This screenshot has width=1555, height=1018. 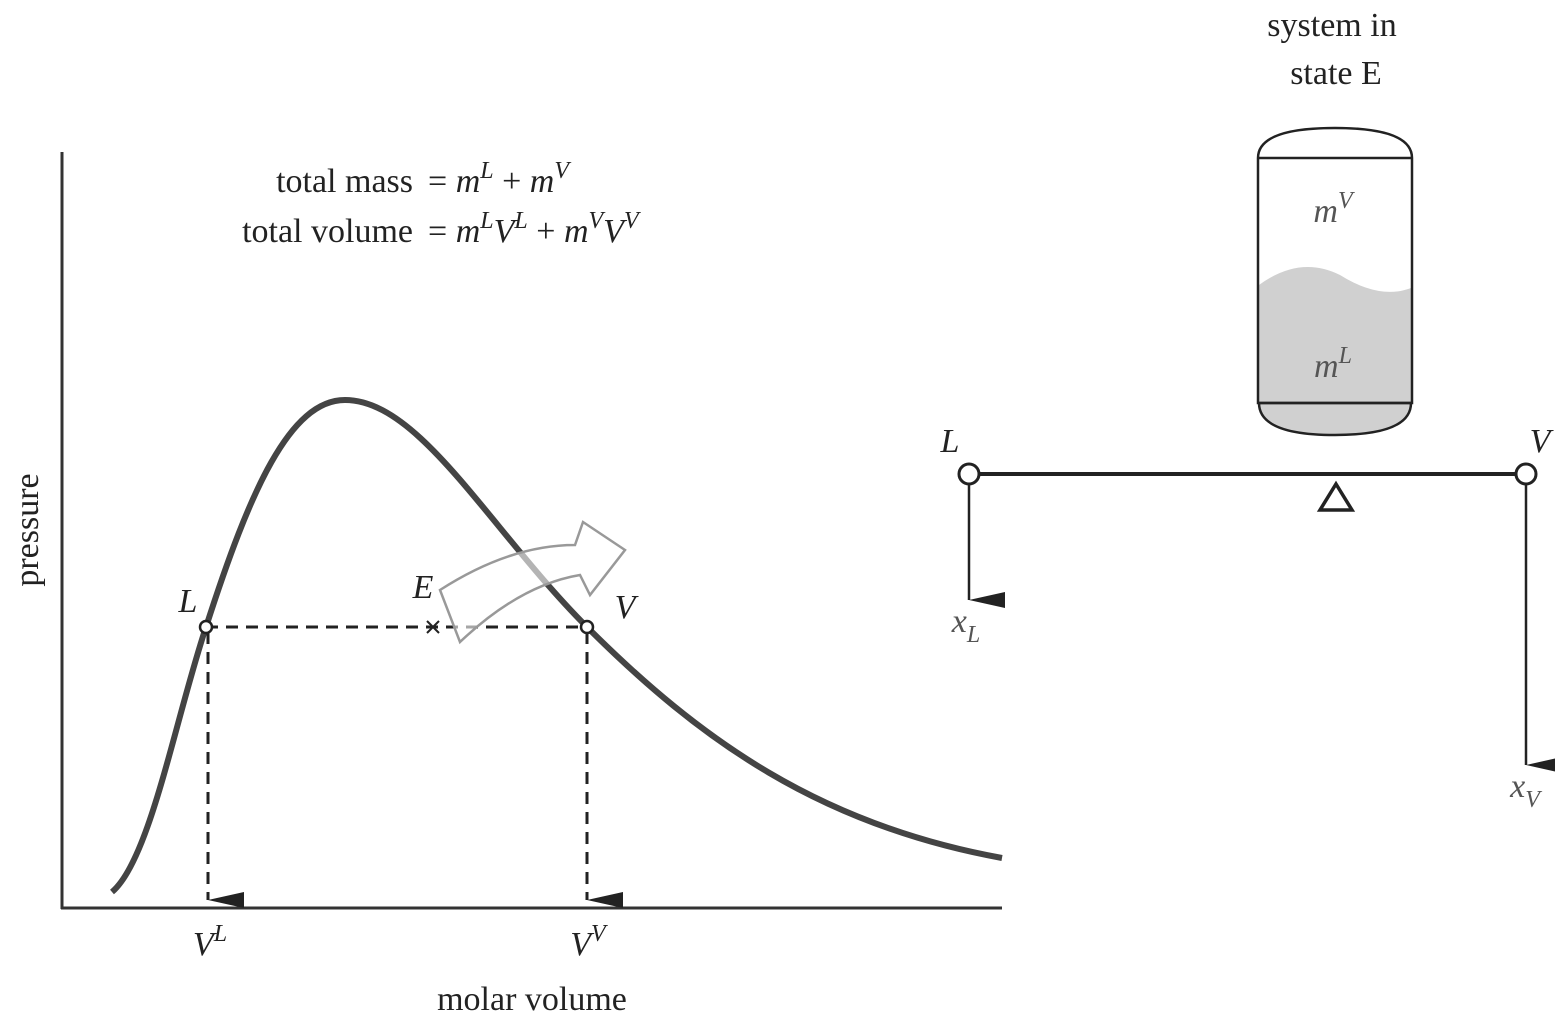 What do you see at coordinates (1336, 73) in the screenshot?
I see `header-line: state E` at bounding box center [1336, 73].